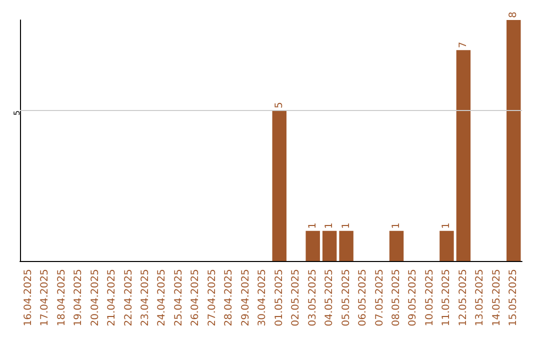  I want to click on x-tick-label: 23.04.2025, so click(145, 297).